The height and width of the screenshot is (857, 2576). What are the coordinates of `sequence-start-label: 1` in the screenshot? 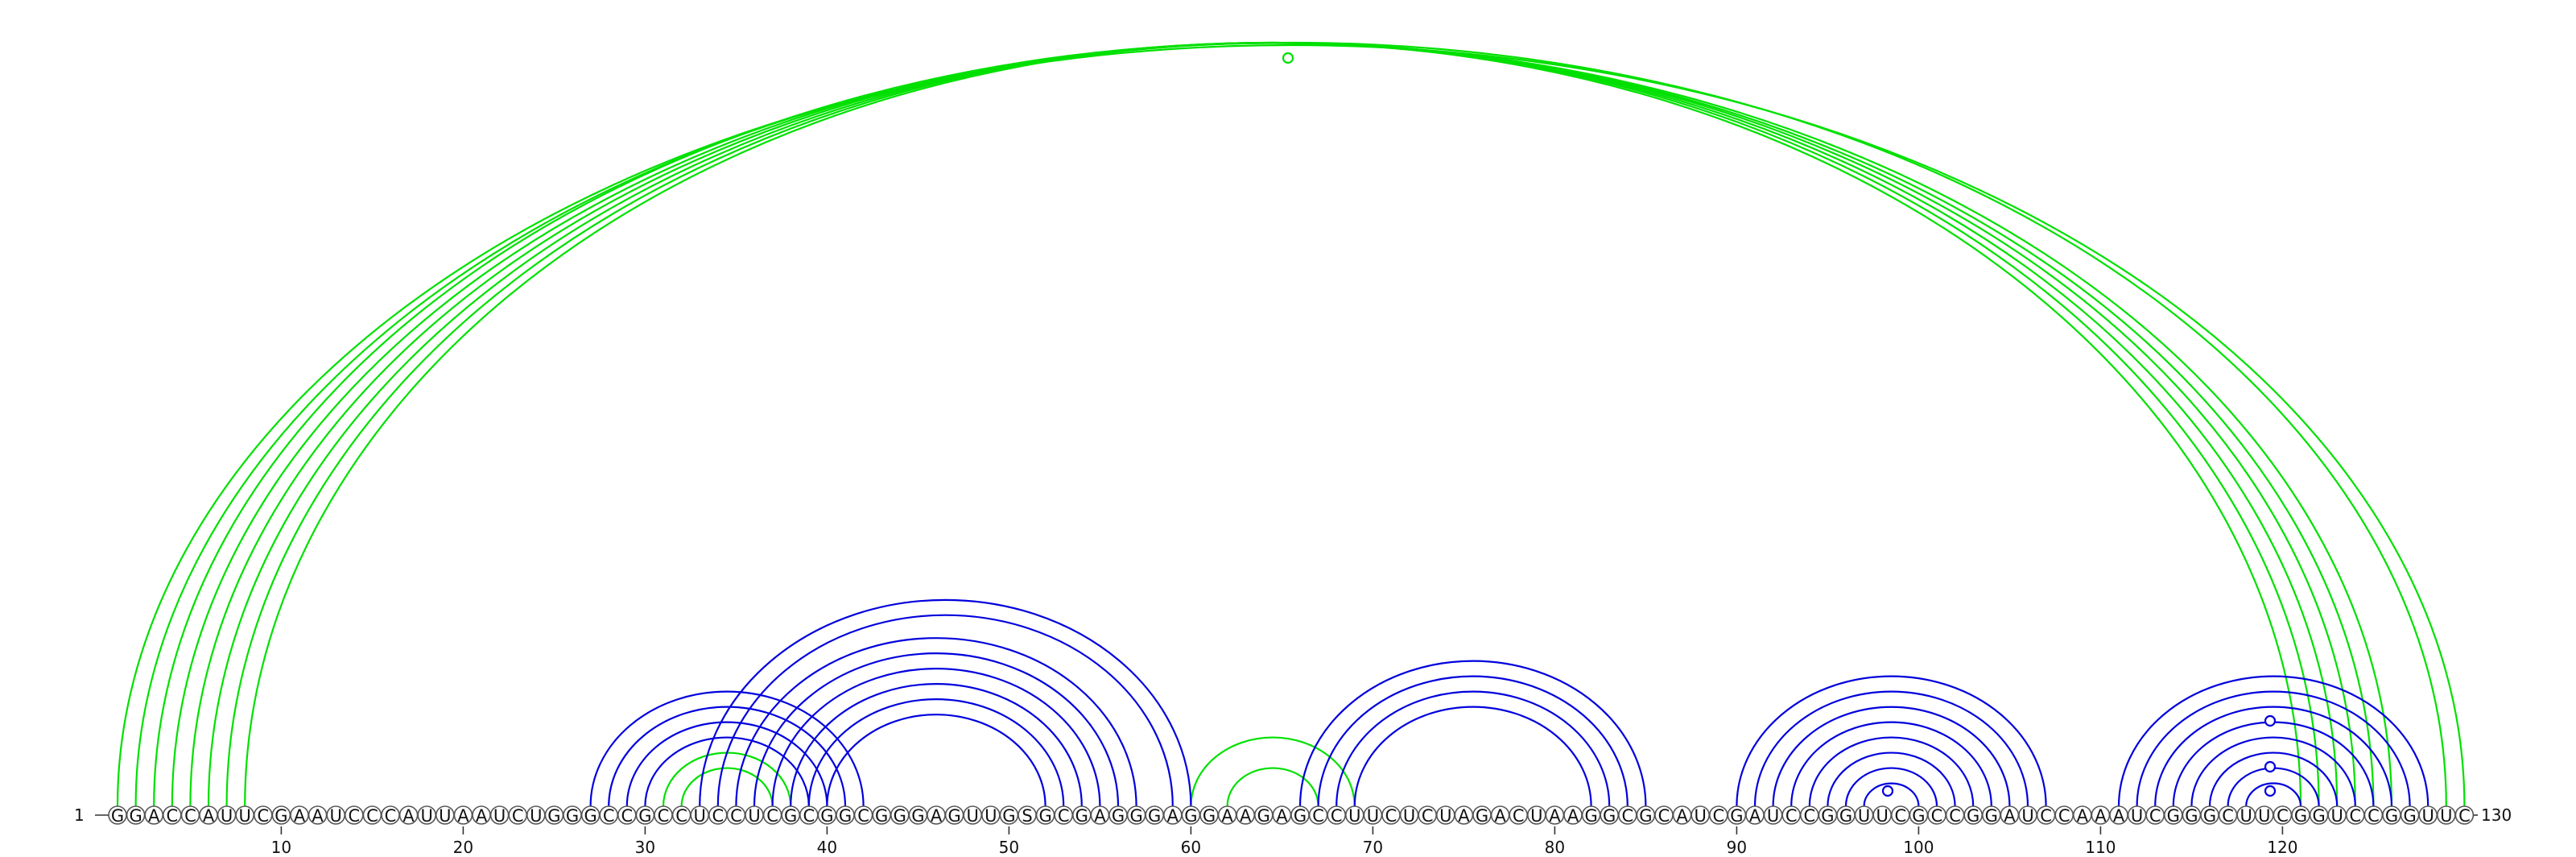 It's located at (79, 815).